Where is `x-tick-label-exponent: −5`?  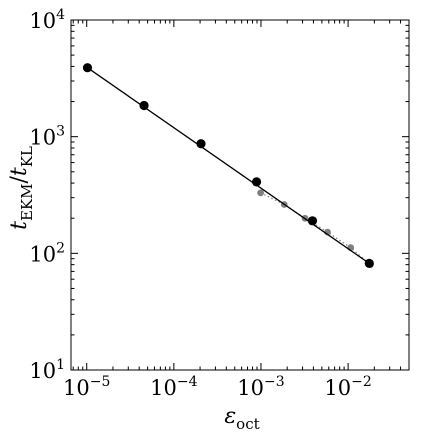 x-tick-label-exponent: −5 is located at coordinates (100, 382).